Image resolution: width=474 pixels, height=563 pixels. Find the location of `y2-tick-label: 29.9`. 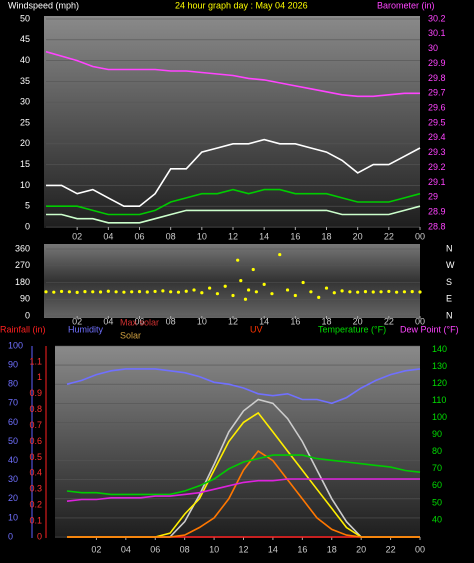

y2-tick-label: 29.9 is located at coordinates (437, 63).